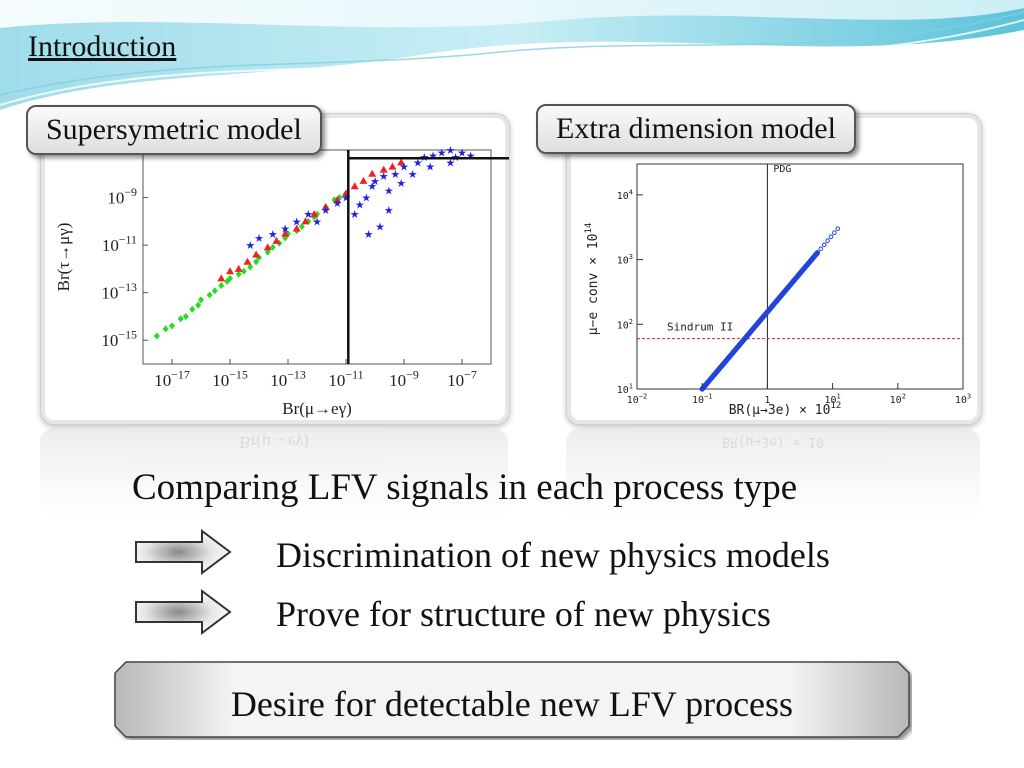 This screenshot has height=768, width=1024. I want to click on left-y-tick-label: 10−11, so click(119, 243).